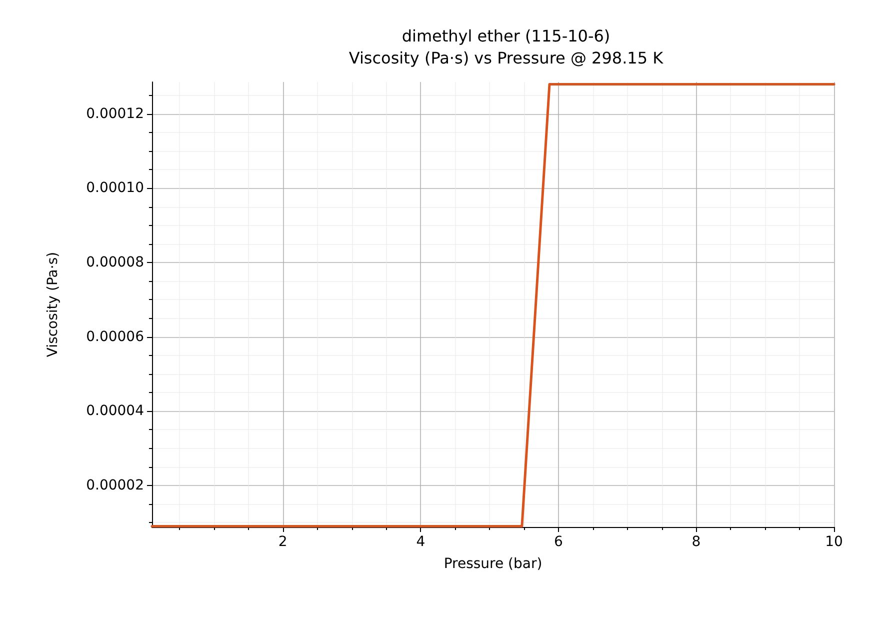 This screenshot has height=644, width=869. What do you see at coordinates (421, 542) in the screenshot?
I see `x-tick-label: 4` at bounding box center [421, 542].